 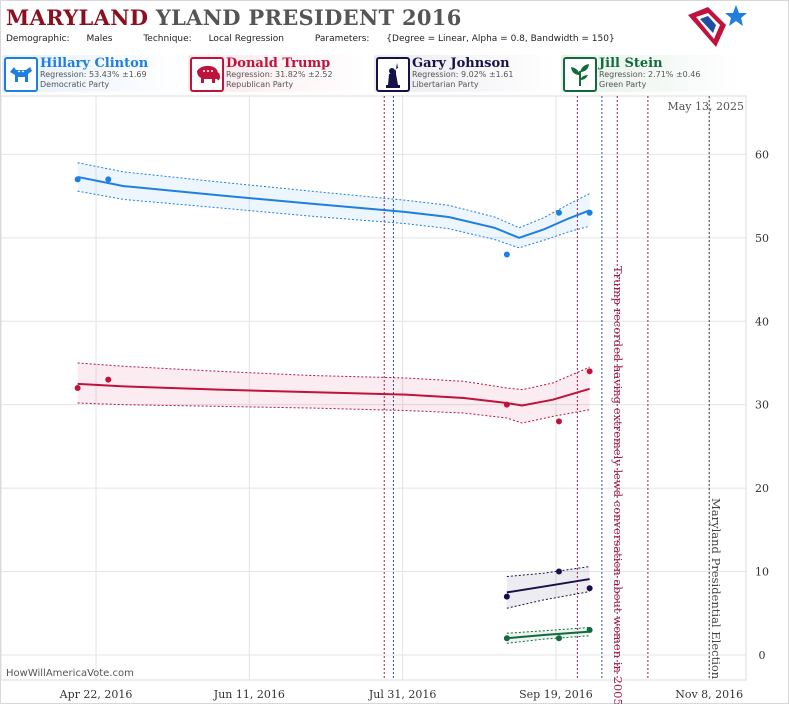 What do you see at coordinates (249, 694) in the screenshot?
I see `x-tick-label: Jun 11, 2016` at bounding box center [249, 694].